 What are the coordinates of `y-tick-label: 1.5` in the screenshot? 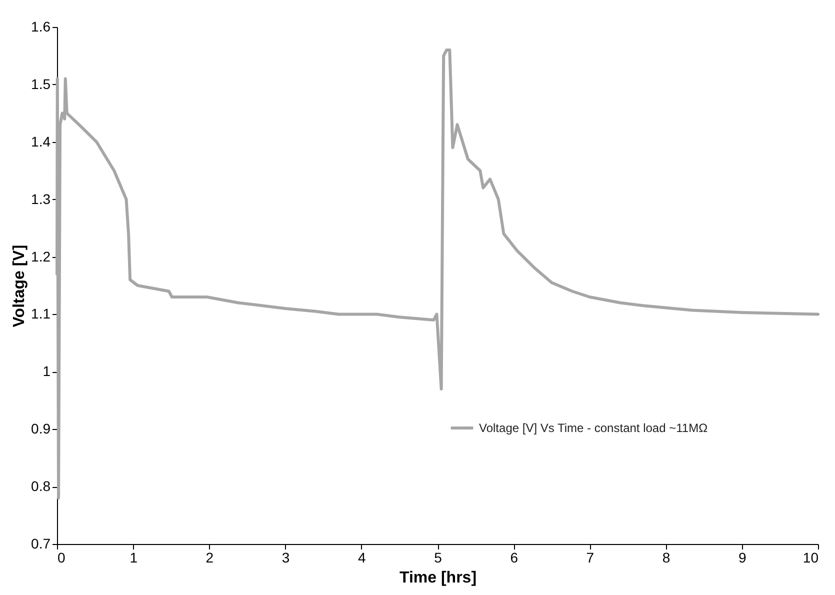 It's located at (41, 84).